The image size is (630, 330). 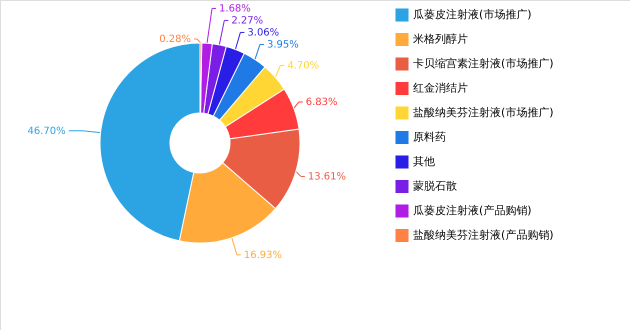 I want to click on legend-label: 盐酸纳美芬注射液(市场推广), so click(x=483, y=112).